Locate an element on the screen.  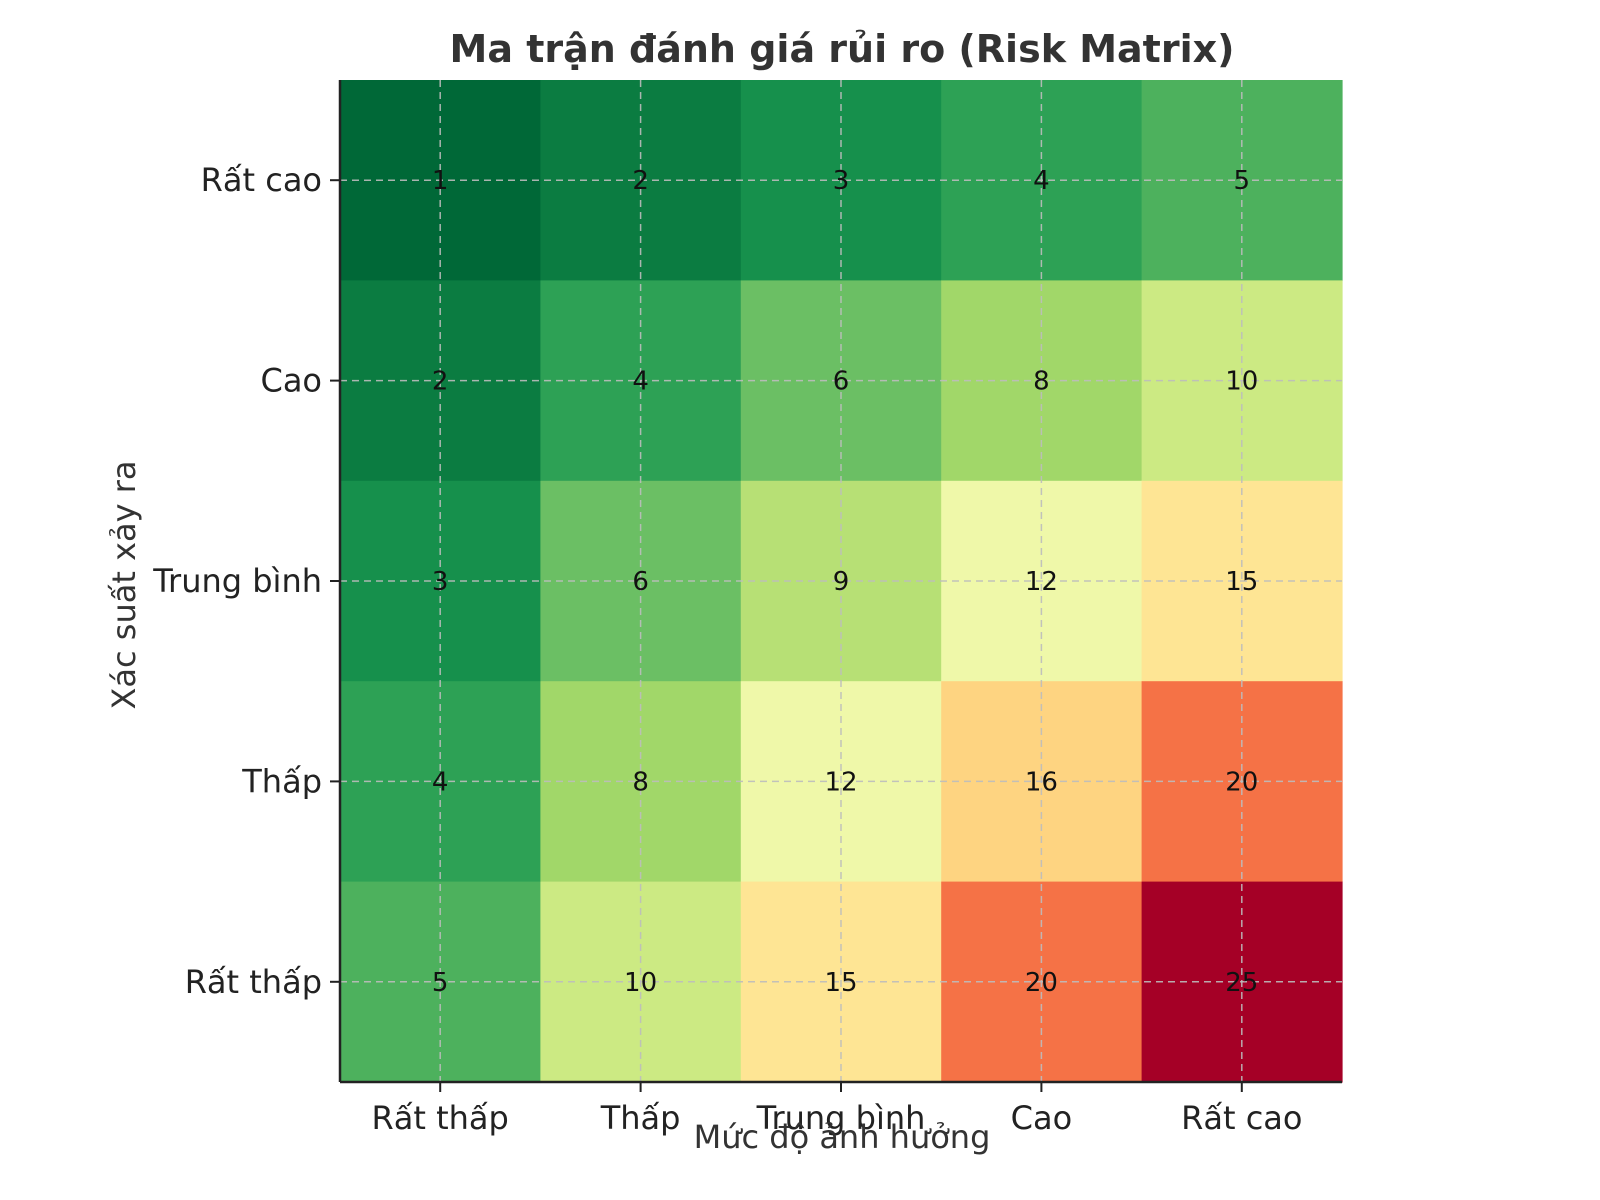
x-tick-label: Cao is located at coordinates (1042, 1118).